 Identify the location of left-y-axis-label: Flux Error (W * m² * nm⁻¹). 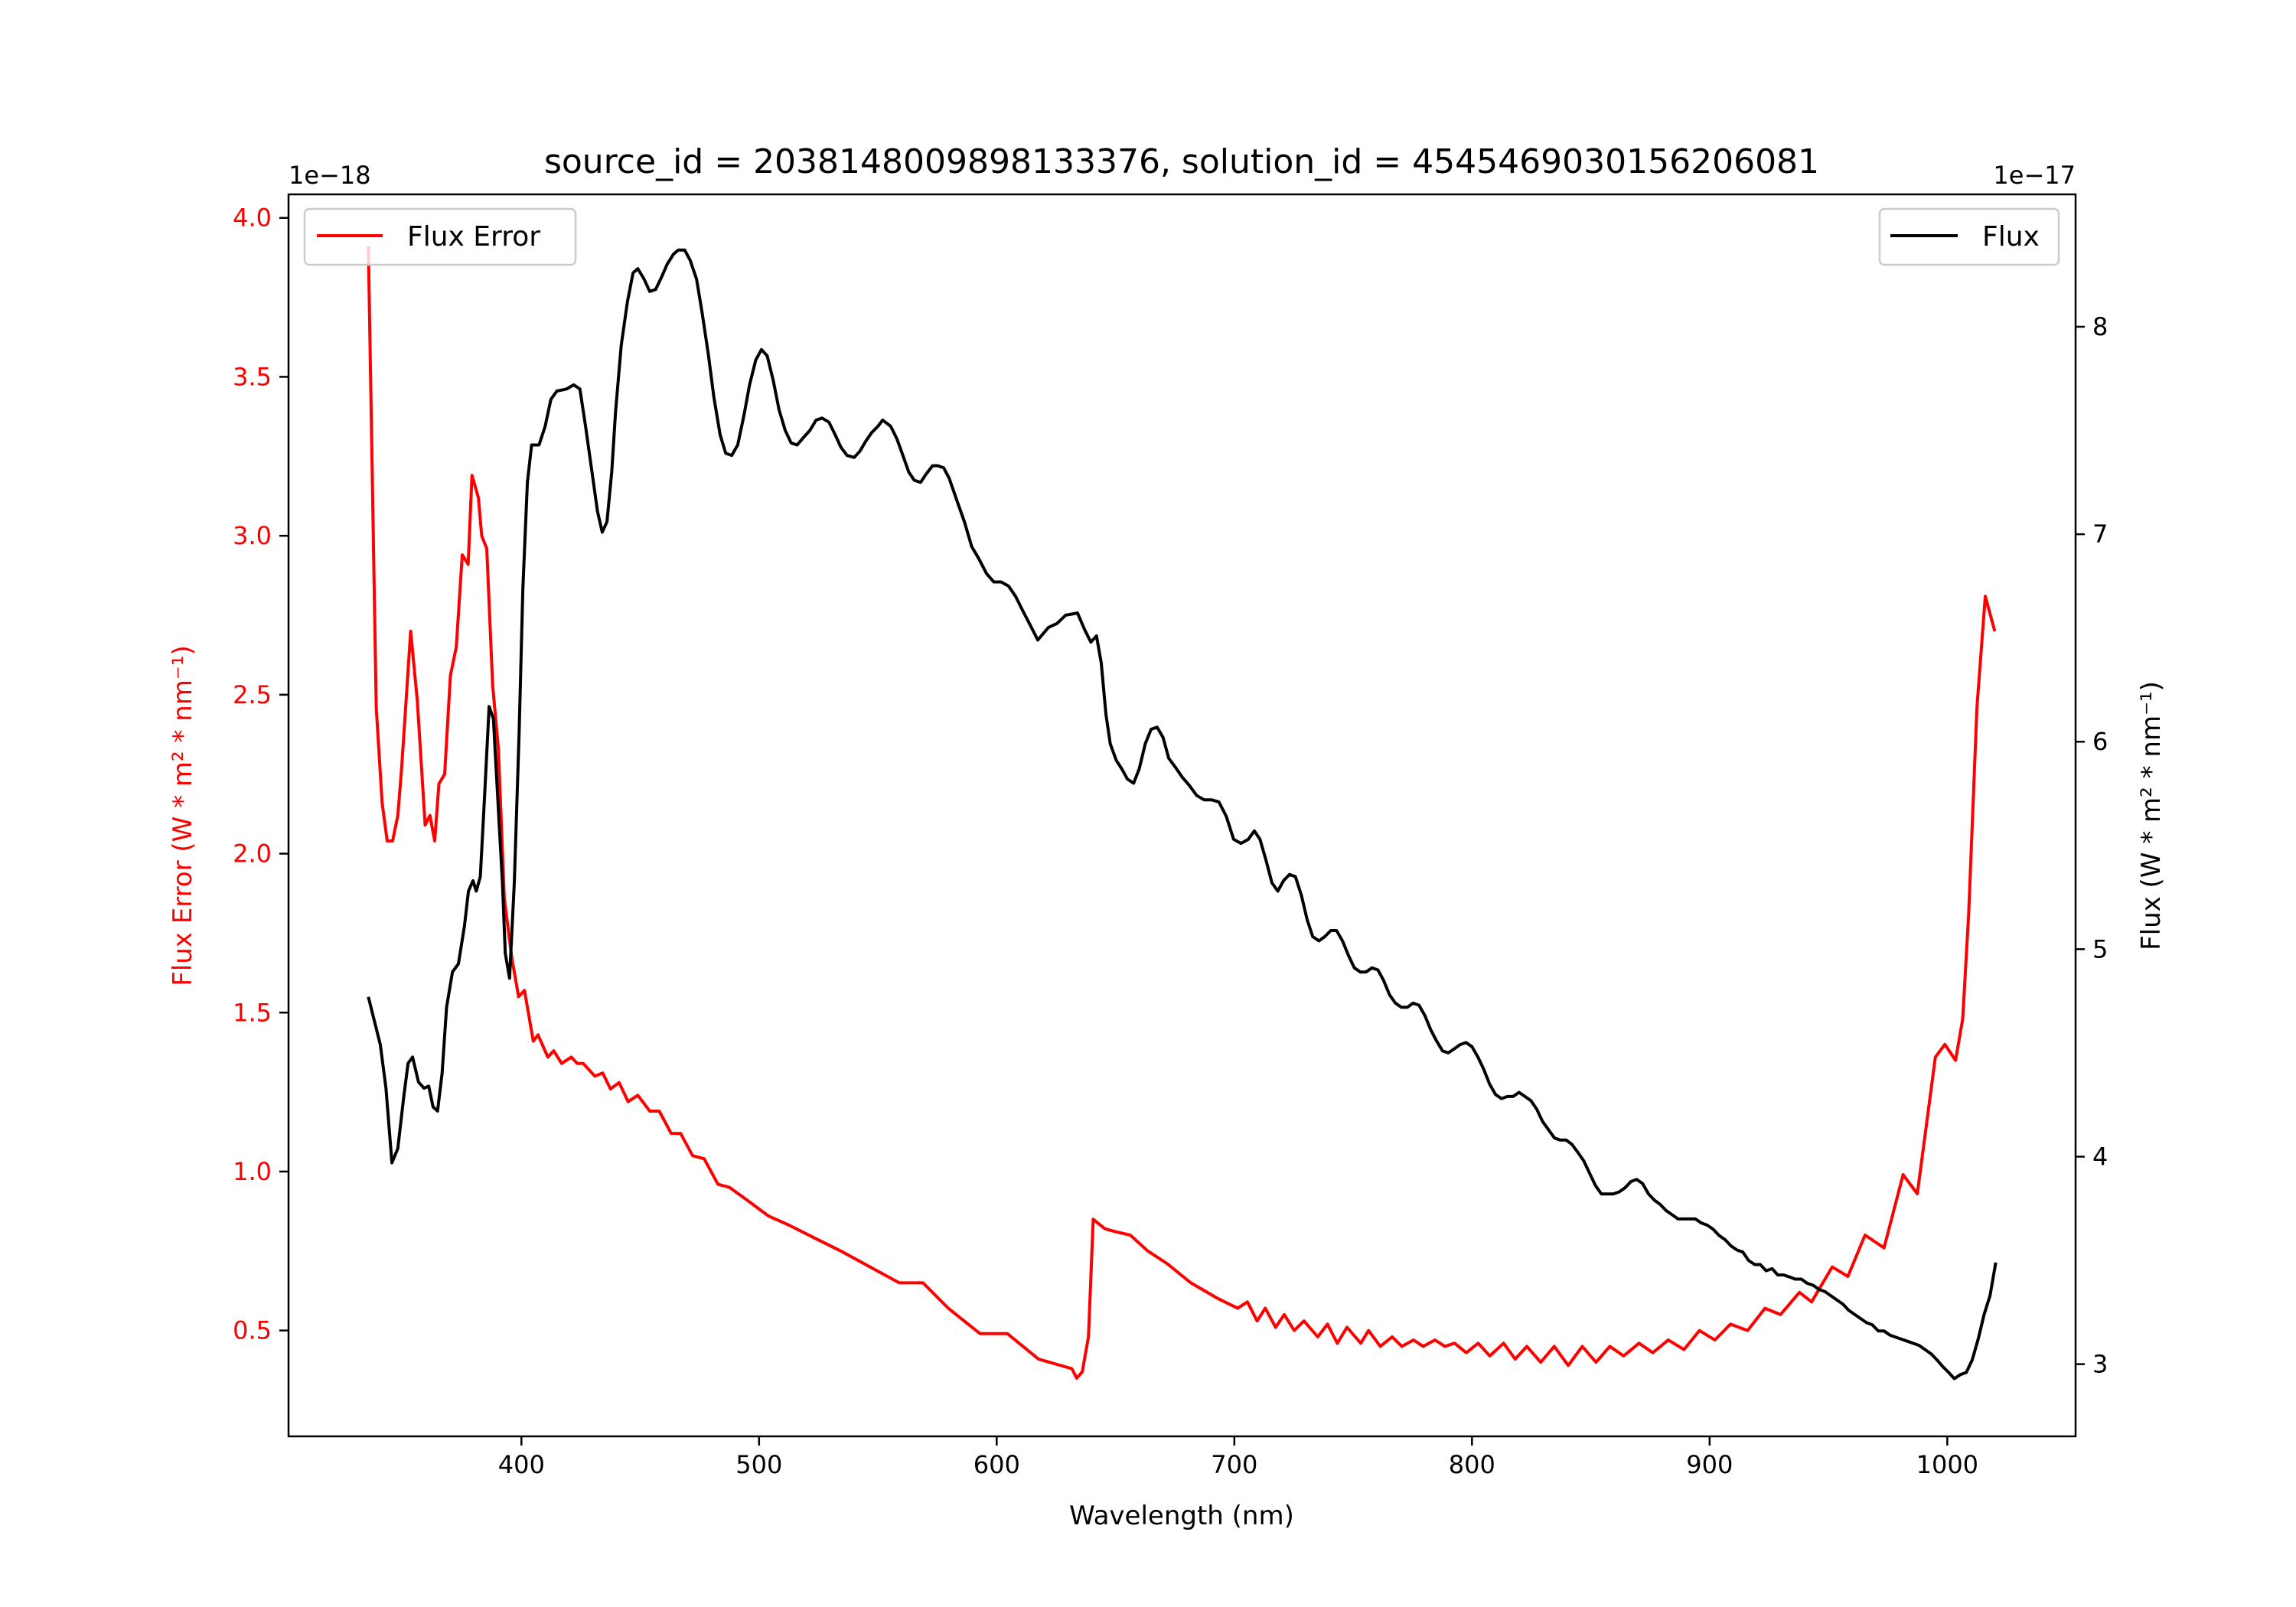
(183, 815).